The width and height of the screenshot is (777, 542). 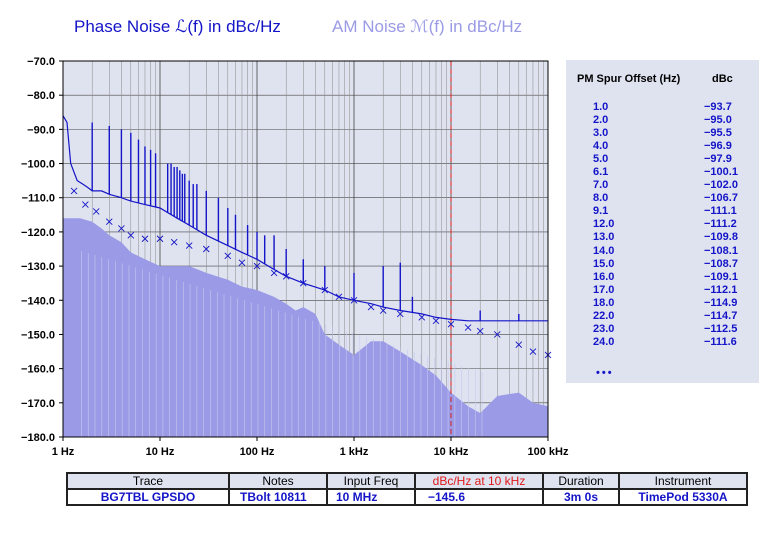 I want to click on y-tick-label: −130.0, so click(x=38, y=267).